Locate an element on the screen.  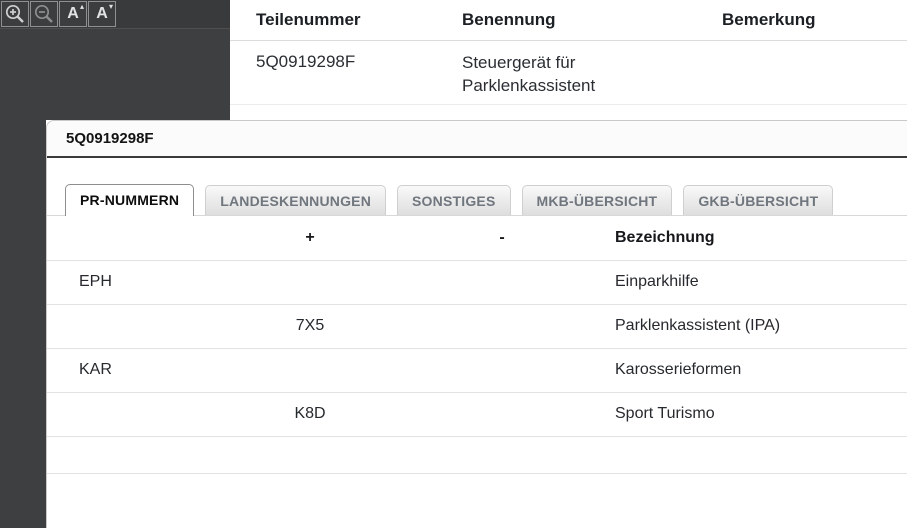
pr-description: Karosserieformen is located at coordinates (761, 370).